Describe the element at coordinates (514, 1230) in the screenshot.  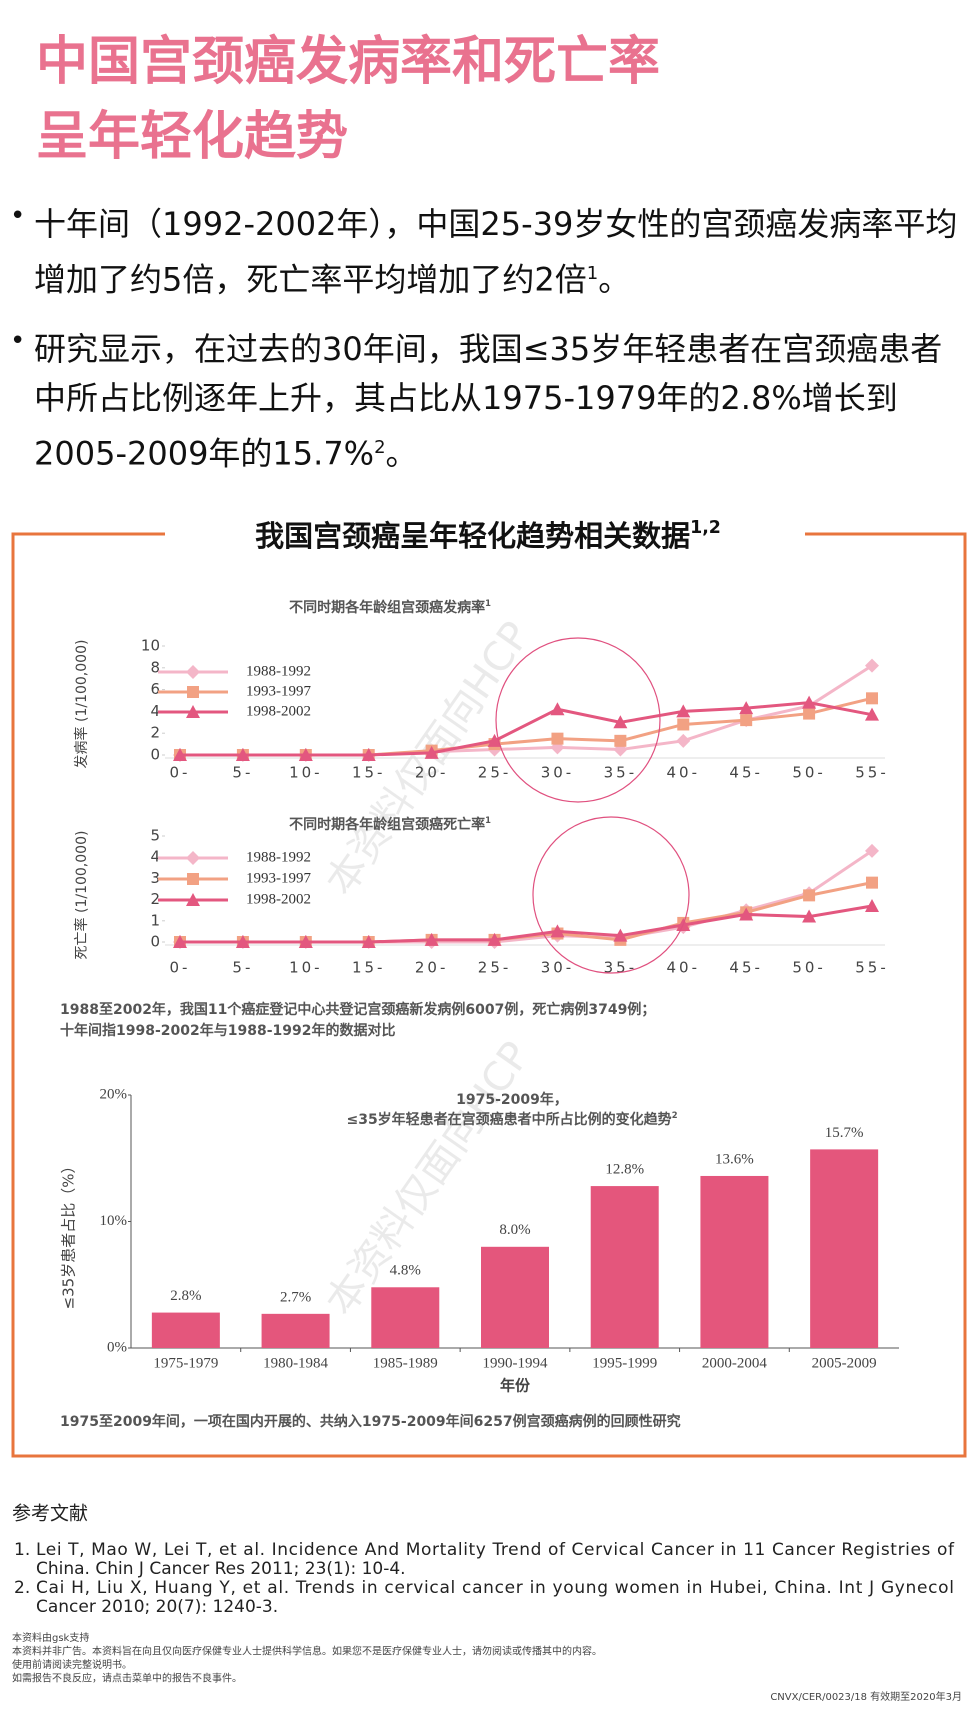
I see `value-label: 8.0%` at that location.